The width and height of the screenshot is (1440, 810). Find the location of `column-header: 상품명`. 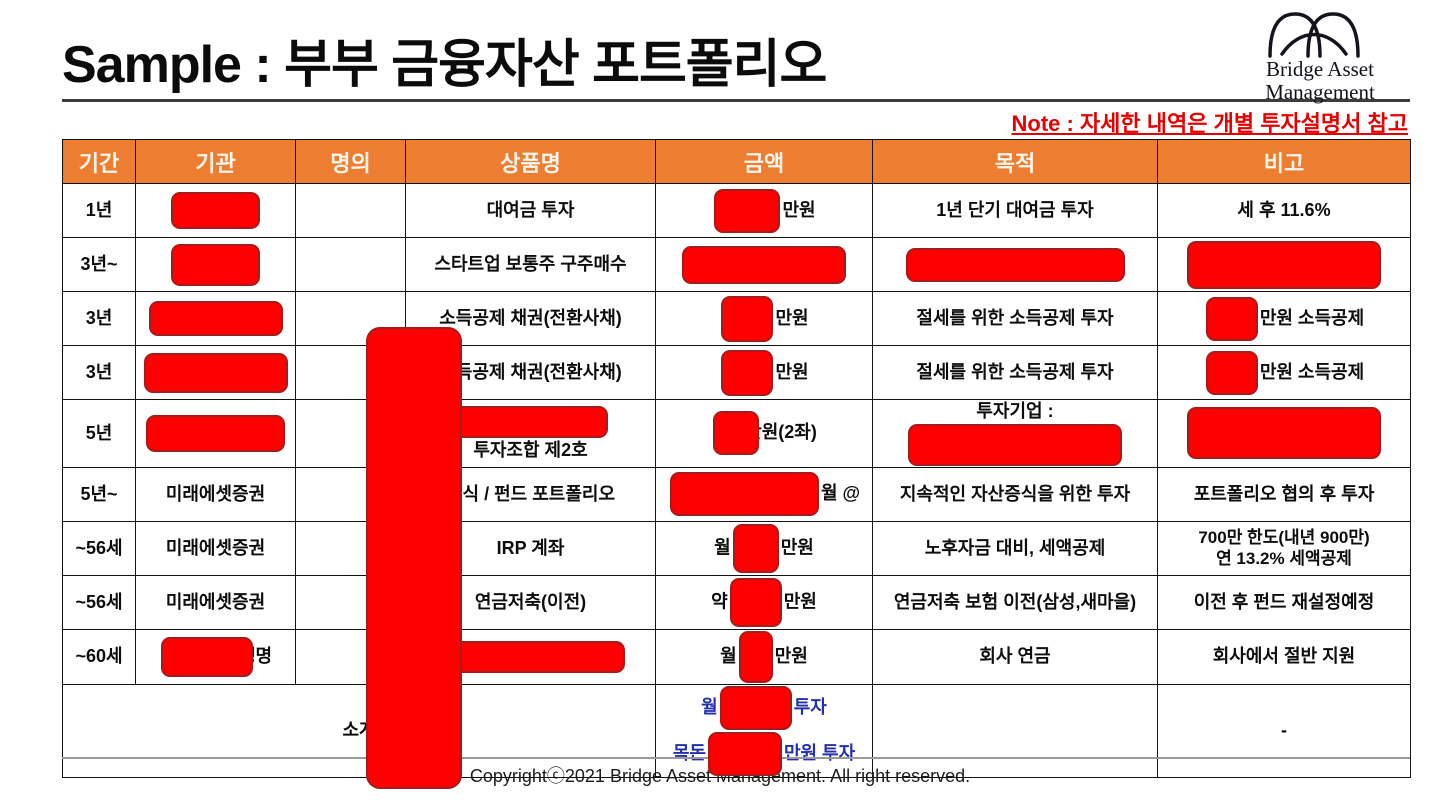

column-header: 상품명 is located at coordinates (530, 161).